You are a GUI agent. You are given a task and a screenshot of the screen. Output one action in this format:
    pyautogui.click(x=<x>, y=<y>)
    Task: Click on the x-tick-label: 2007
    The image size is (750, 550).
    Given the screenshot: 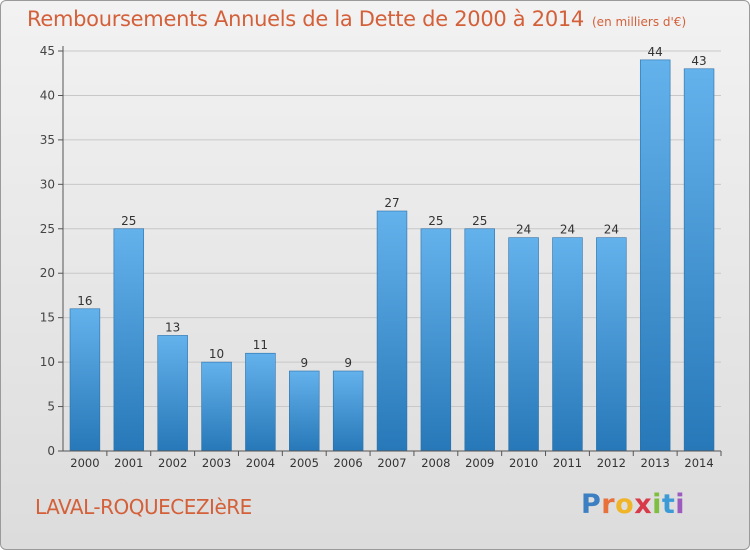 What is the action you would take?
    pyautogui.click(x=391, y=463)
    